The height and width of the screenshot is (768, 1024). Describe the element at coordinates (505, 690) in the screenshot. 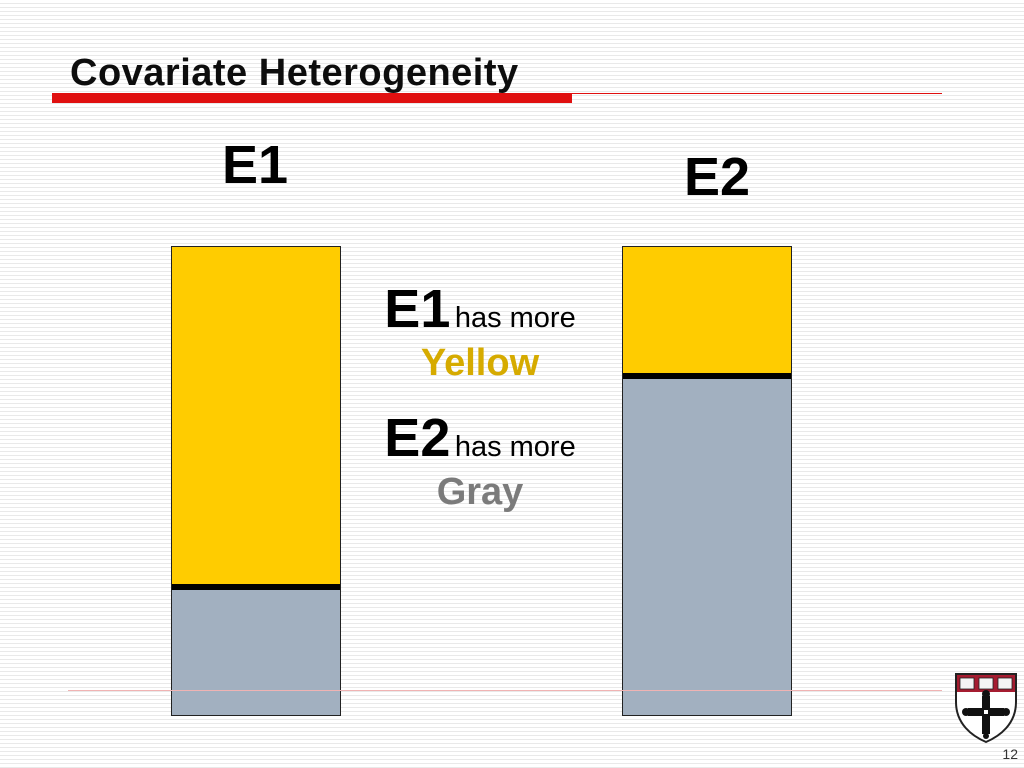

I see `footer-divider` at that location.